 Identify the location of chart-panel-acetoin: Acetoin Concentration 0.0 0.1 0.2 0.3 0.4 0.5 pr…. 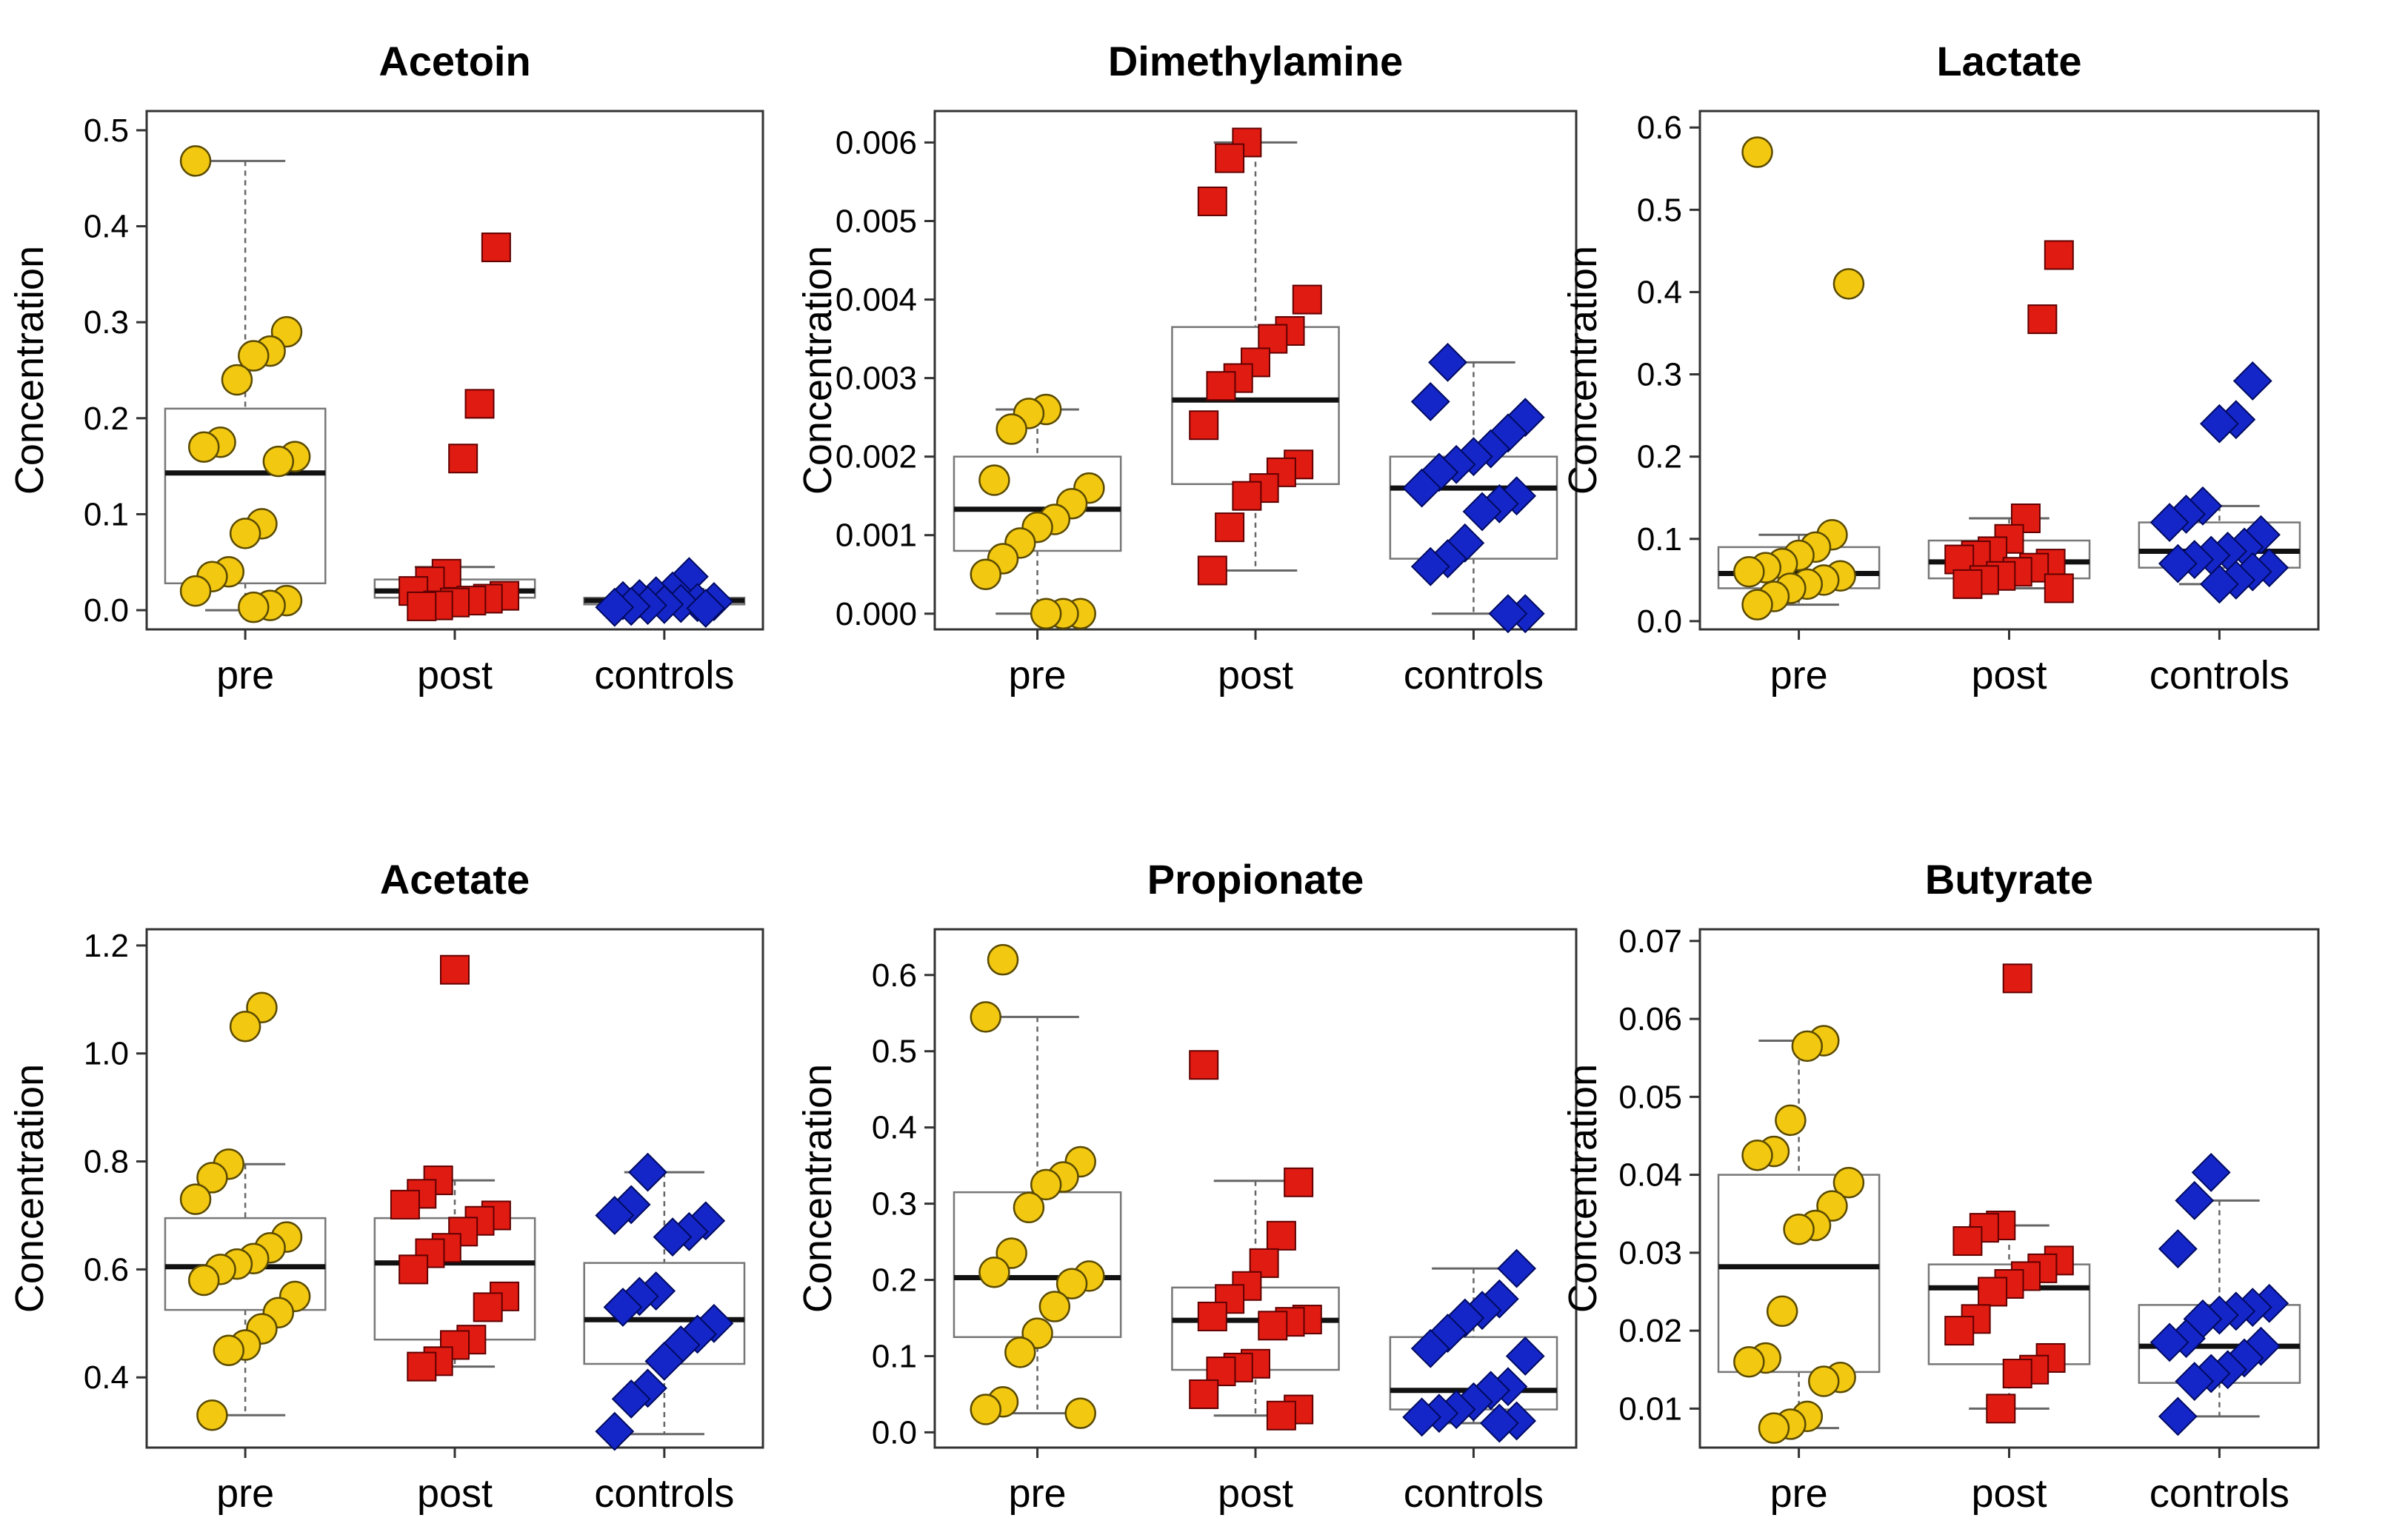
(385, 368).